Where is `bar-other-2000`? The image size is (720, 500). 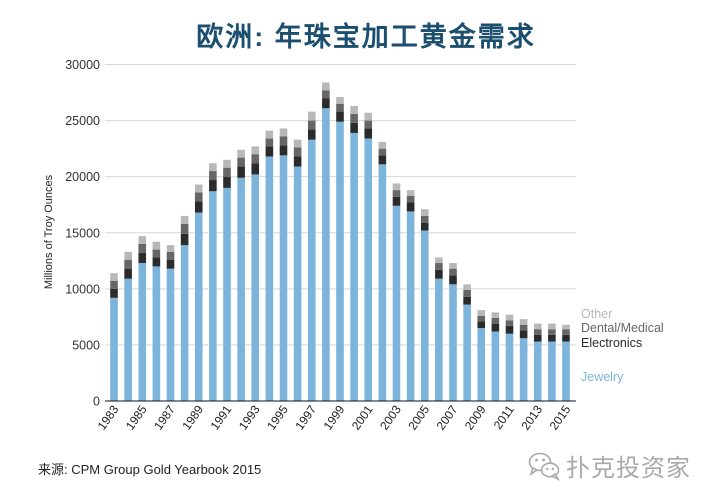
bar-other-2000 is located at coordinates (354, 110).